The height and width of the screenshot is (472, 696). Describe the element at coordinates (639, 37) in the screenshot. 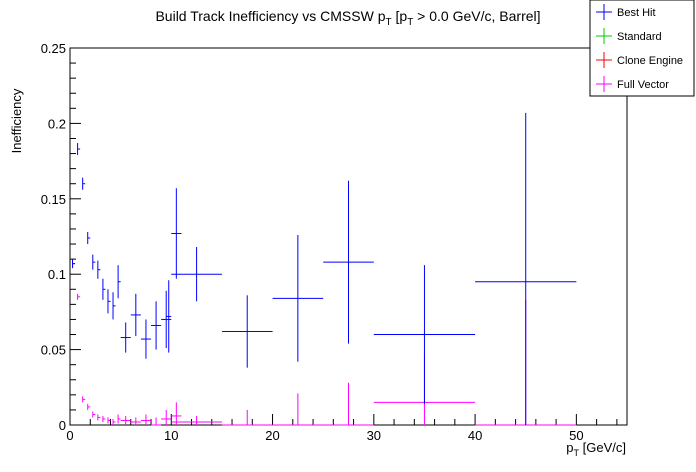

I see `legend-label: Standard` at that location.